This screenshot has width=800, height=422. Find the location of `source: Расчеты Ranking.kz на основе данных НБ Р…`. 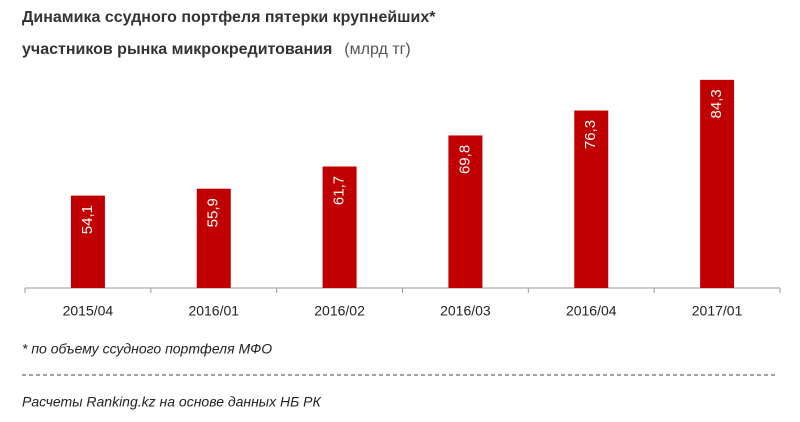

source: Расчеты Ranking.kz на основе данных НБ Р… is located at coordinates (171, 402).